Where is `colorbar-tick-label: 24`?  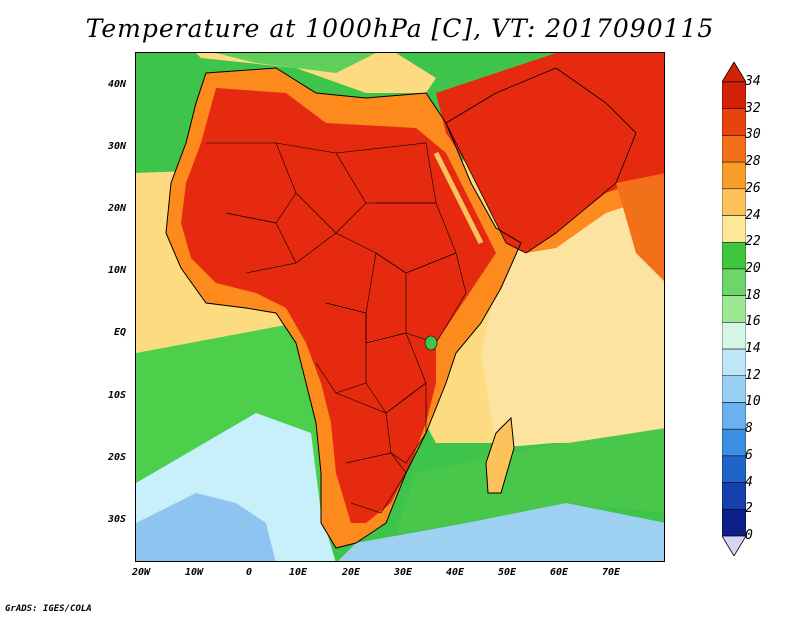 colorbar-tick-label: 24 is located at coordinates (753, 215).